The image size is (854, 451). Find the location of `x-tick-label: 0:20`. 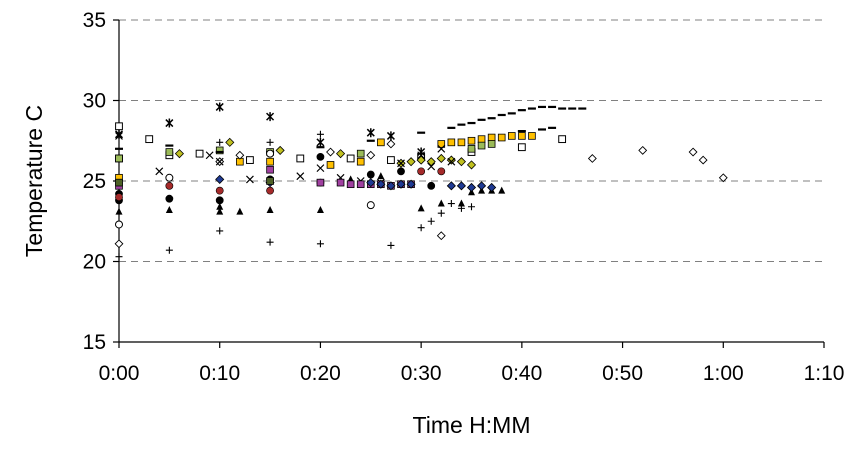

x-tick-label: 0:20 is located at coordinates (320, 373).